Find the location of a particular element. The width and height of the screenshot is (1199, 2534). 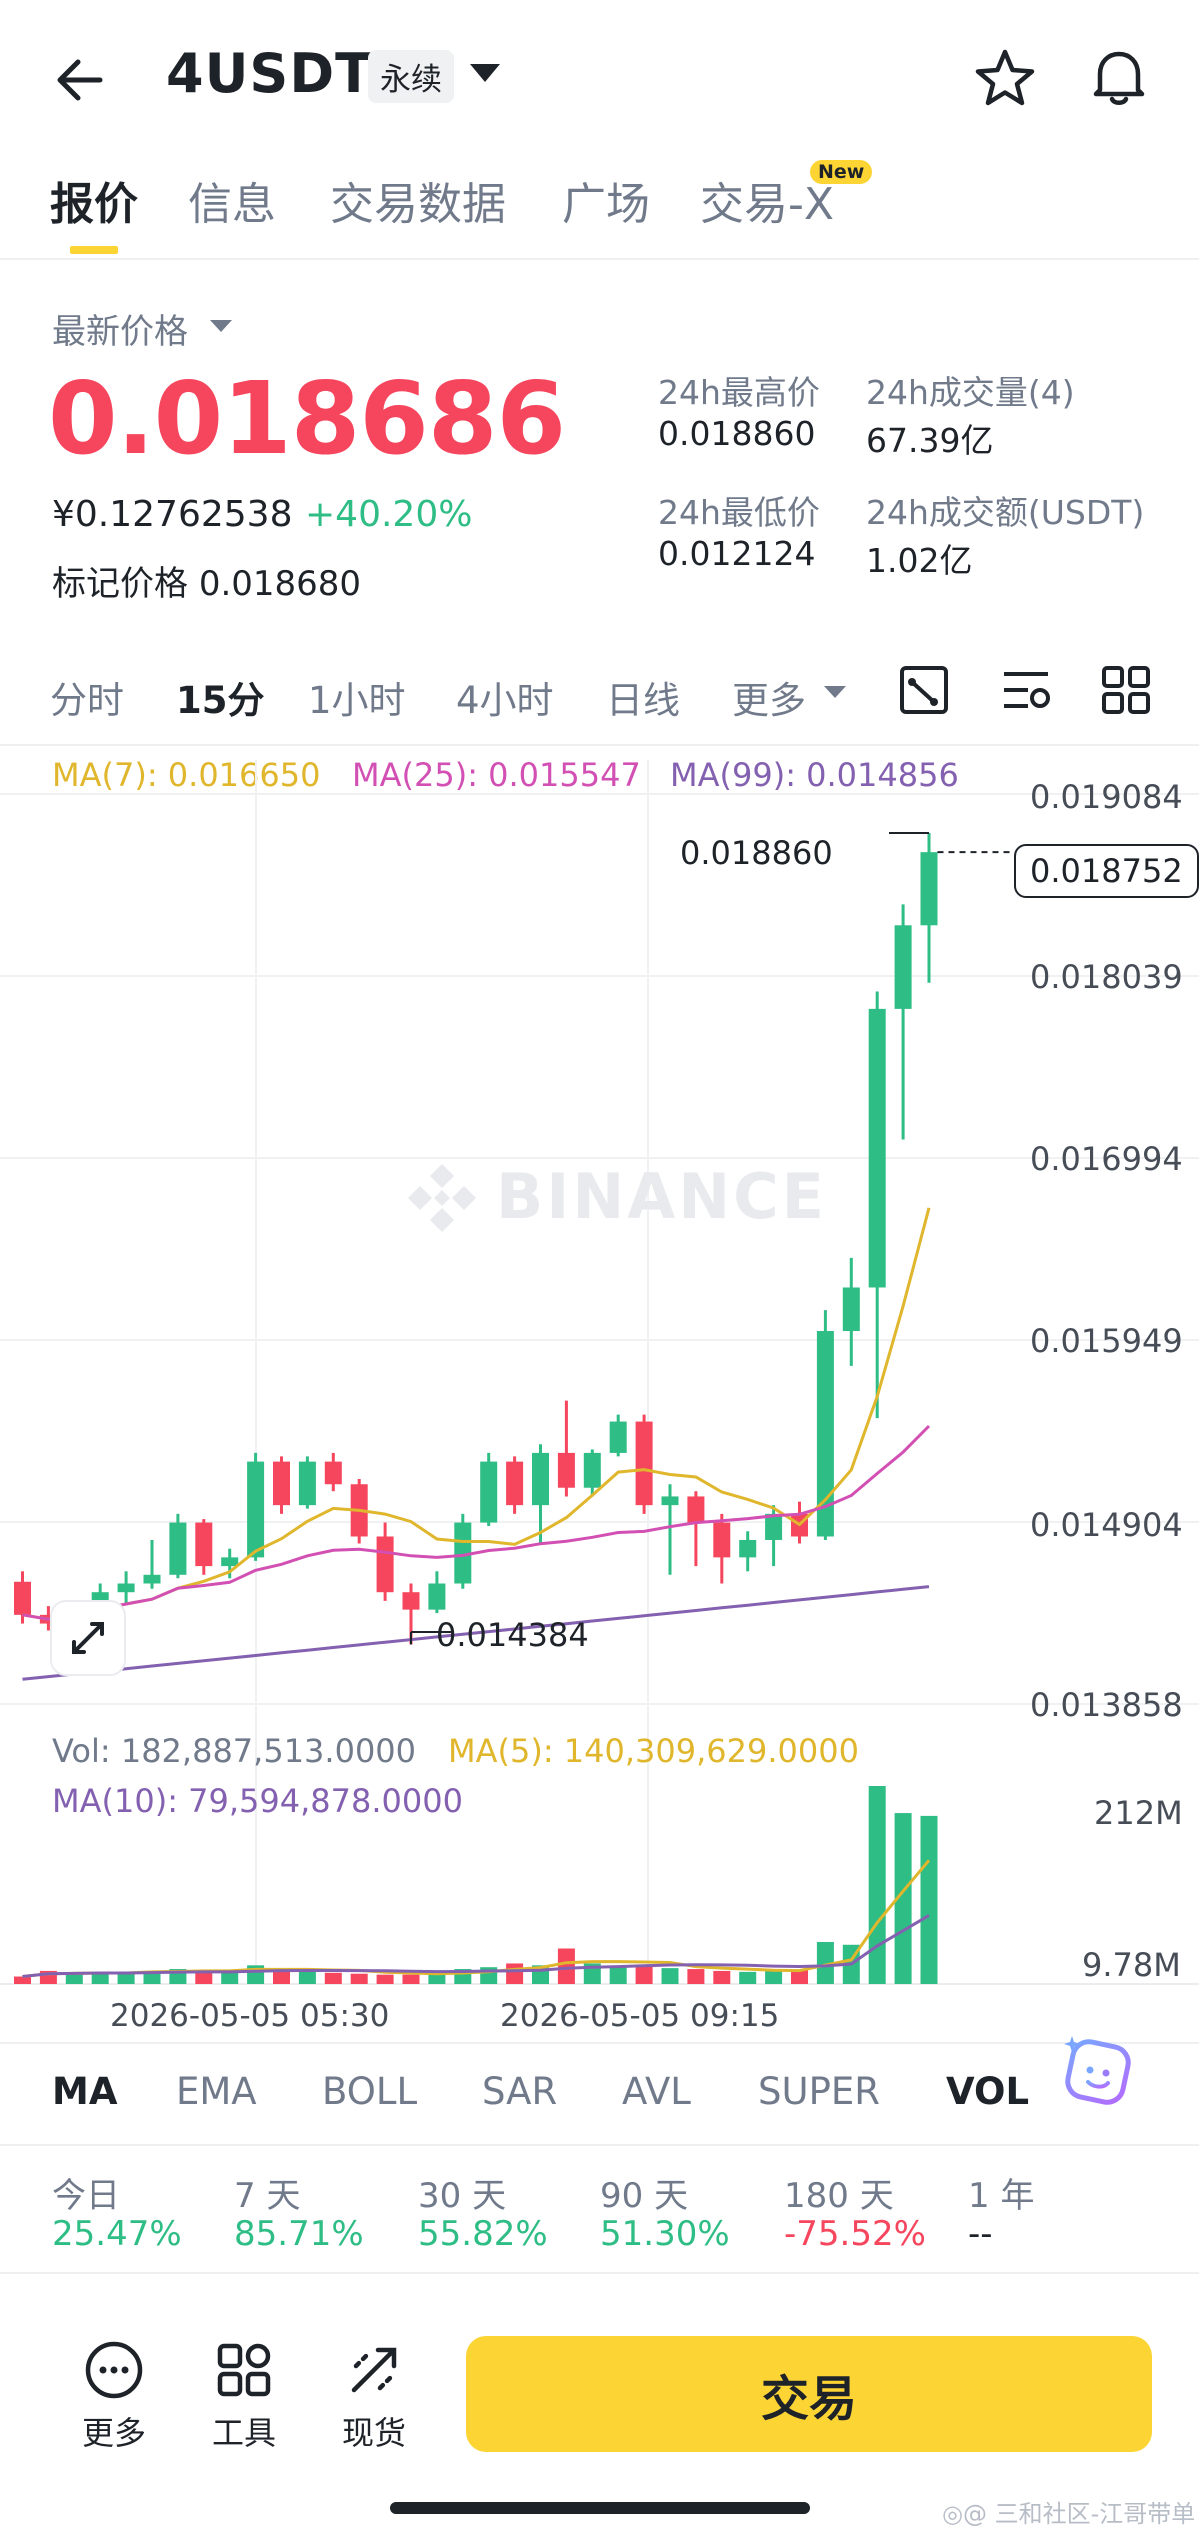

tab-info: 信息 is located at coordinates (232, 204).